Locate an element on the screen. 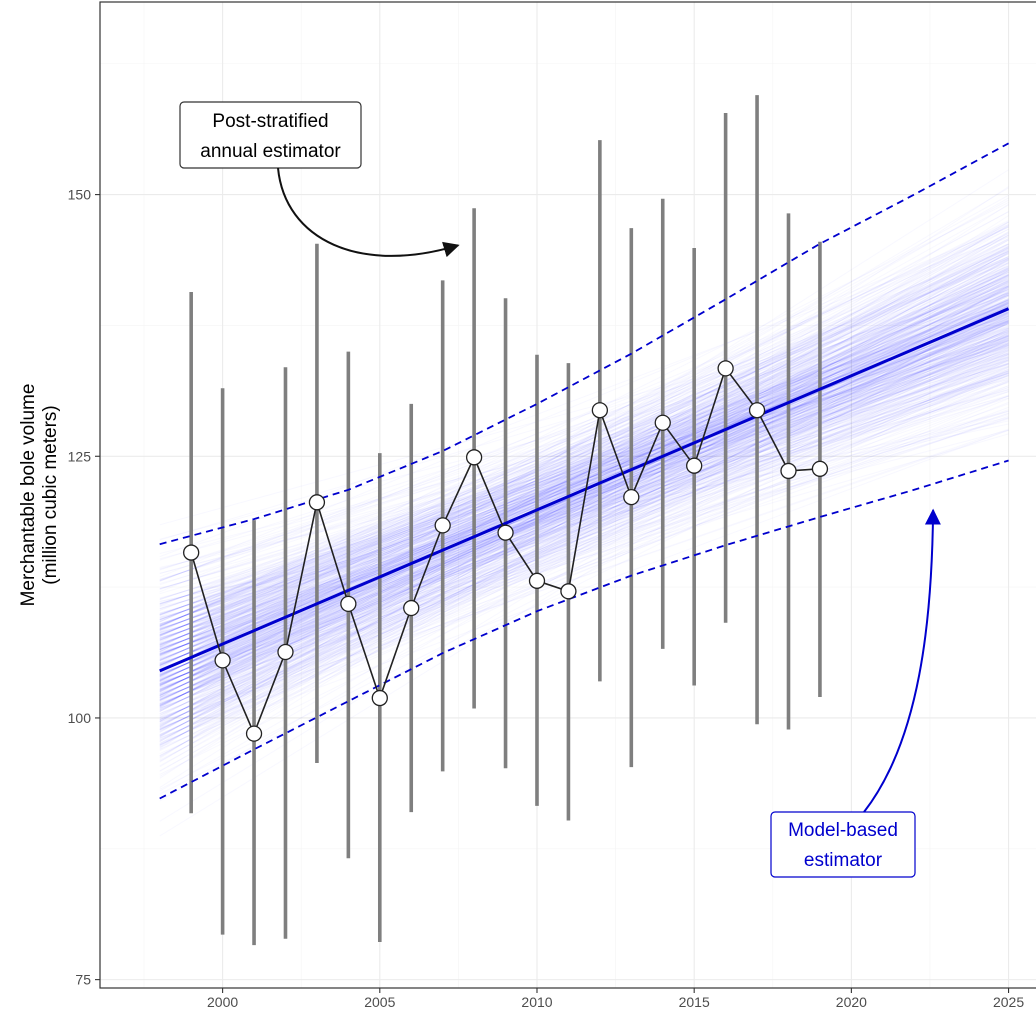 Image resolution: width=1036 pixels, height=1017 pixels. callout-label-model-based-line2: estimator is located at coordinates (843, 860).